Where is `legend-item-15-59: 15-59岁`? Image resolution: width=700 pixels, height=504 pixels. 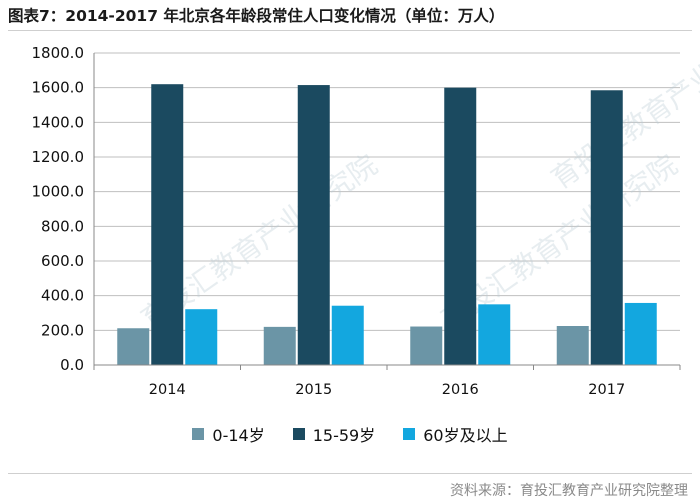 legend-item-15-59: 15-59岁 is located at coordinates (334, 434).